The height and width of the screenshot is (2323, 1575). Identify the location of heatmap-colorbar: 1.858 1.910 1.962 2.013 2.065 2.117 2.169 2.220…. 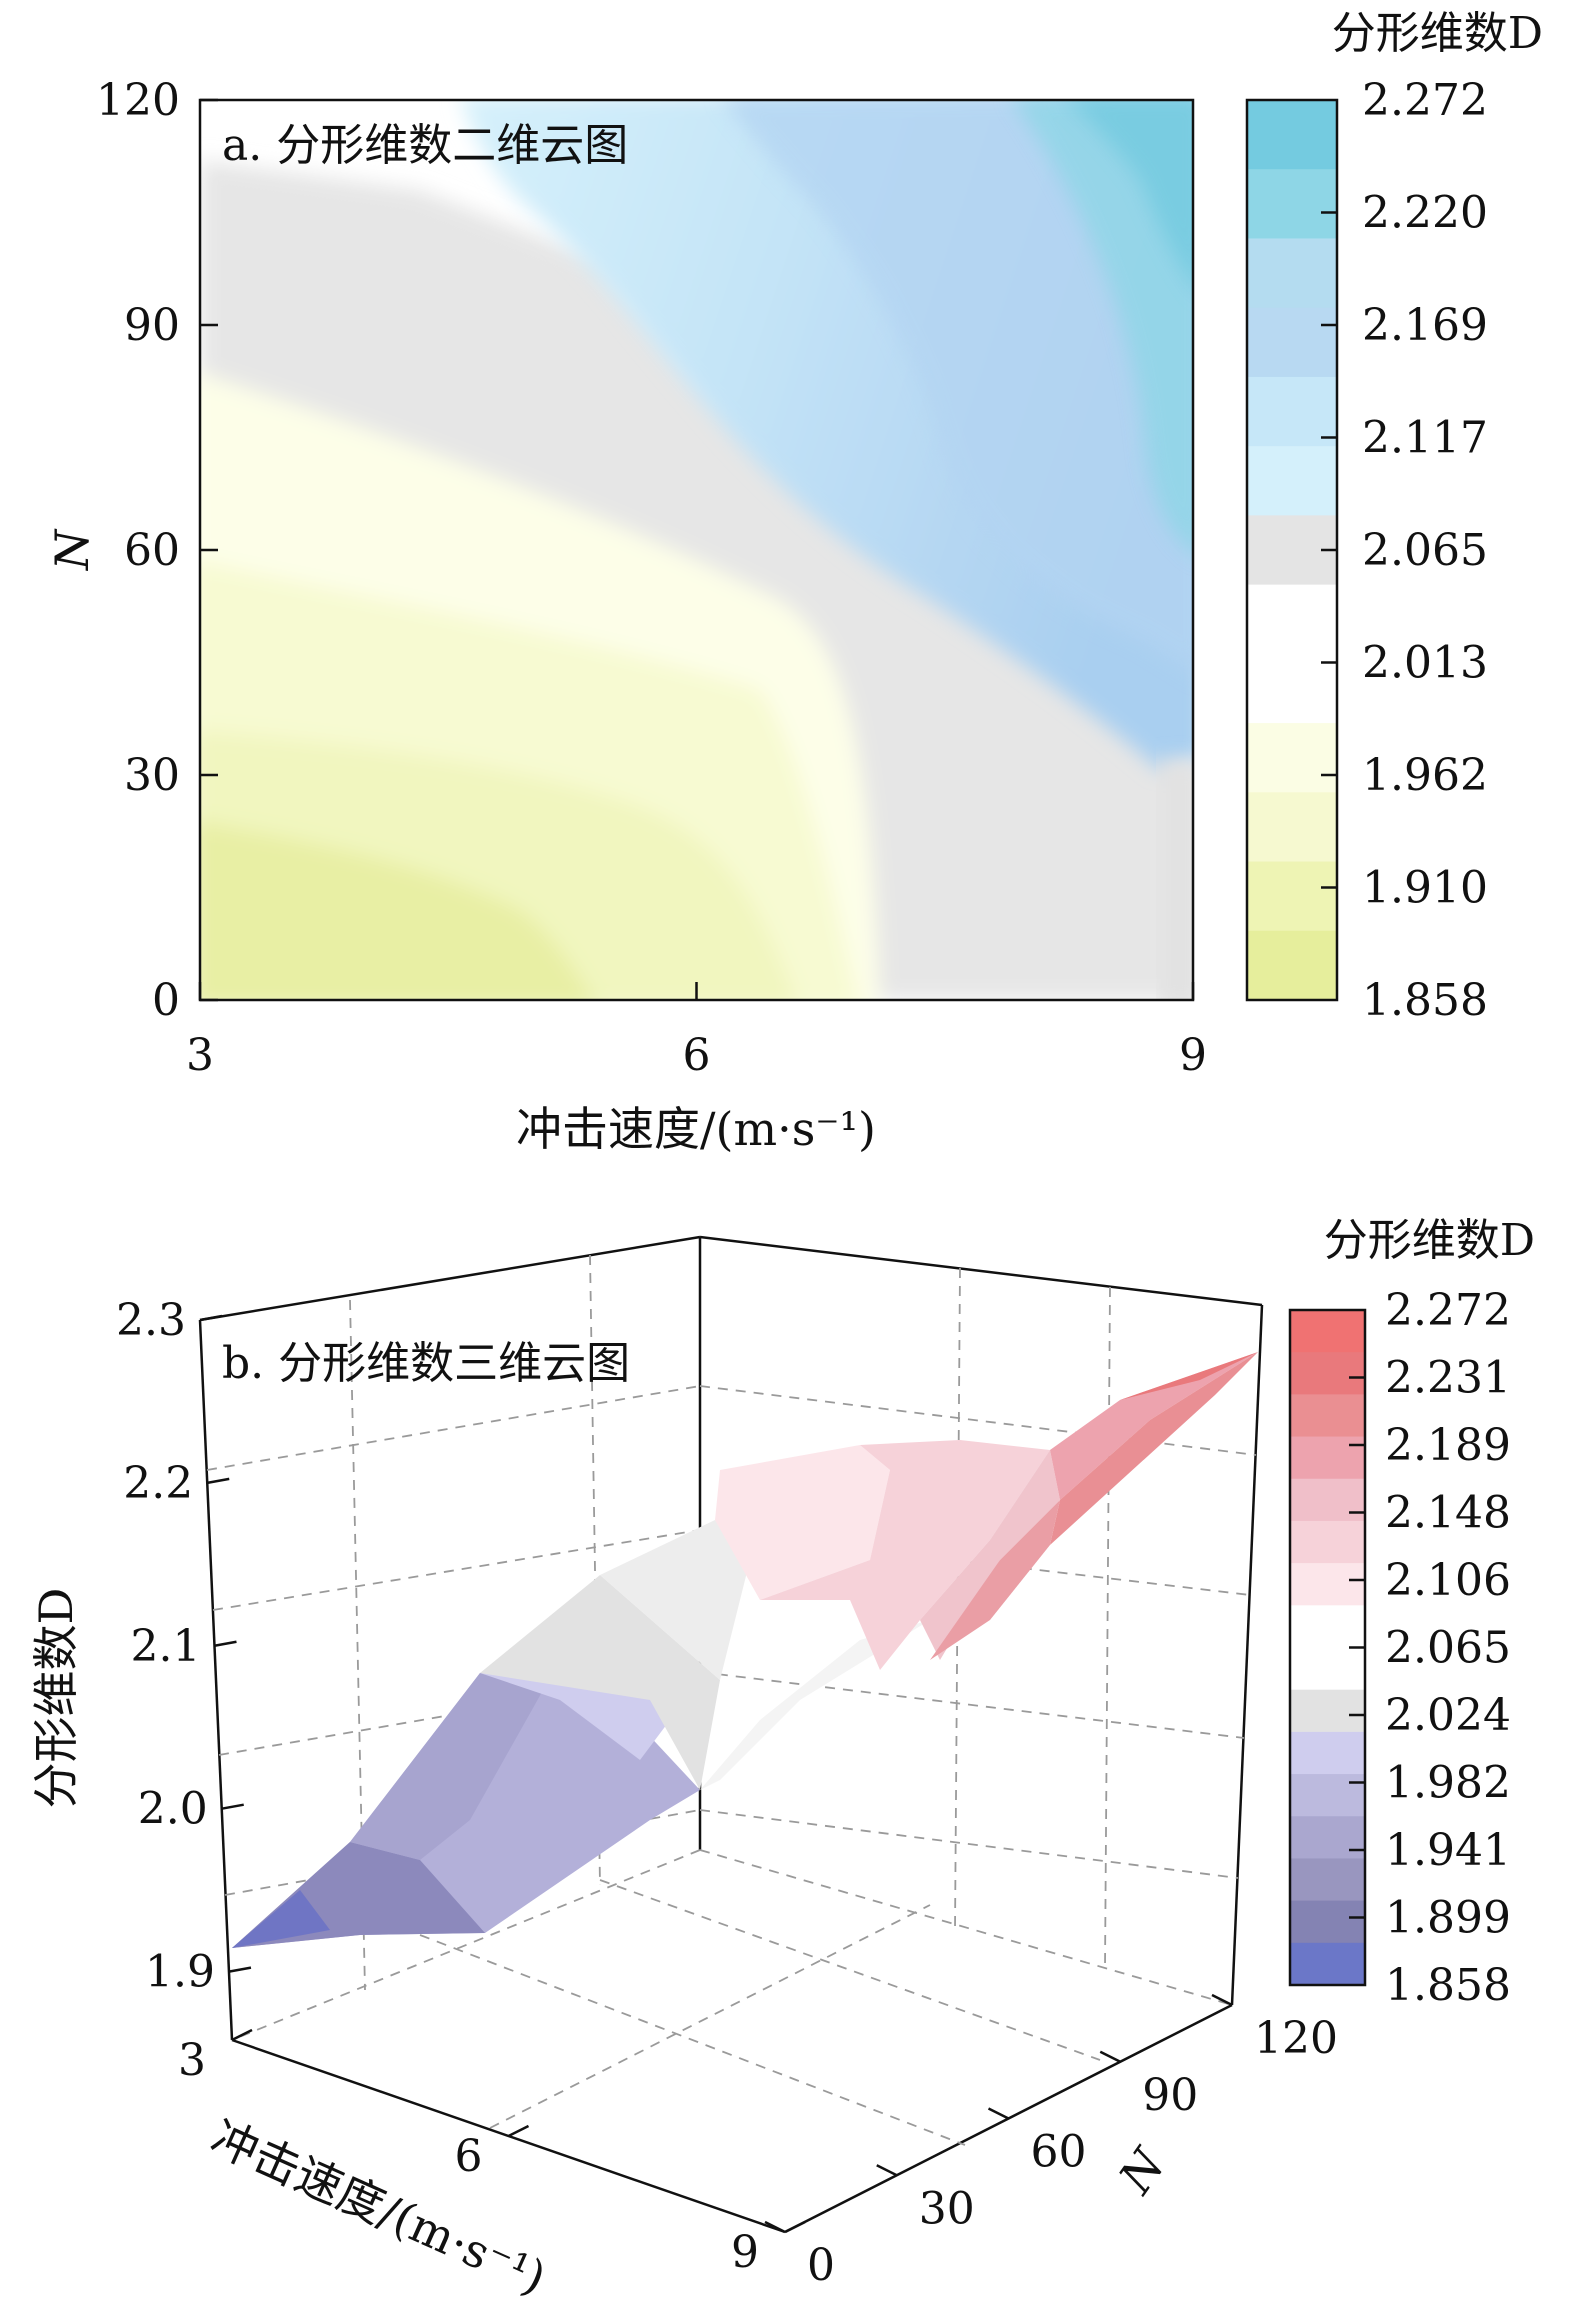
(1366, 550).